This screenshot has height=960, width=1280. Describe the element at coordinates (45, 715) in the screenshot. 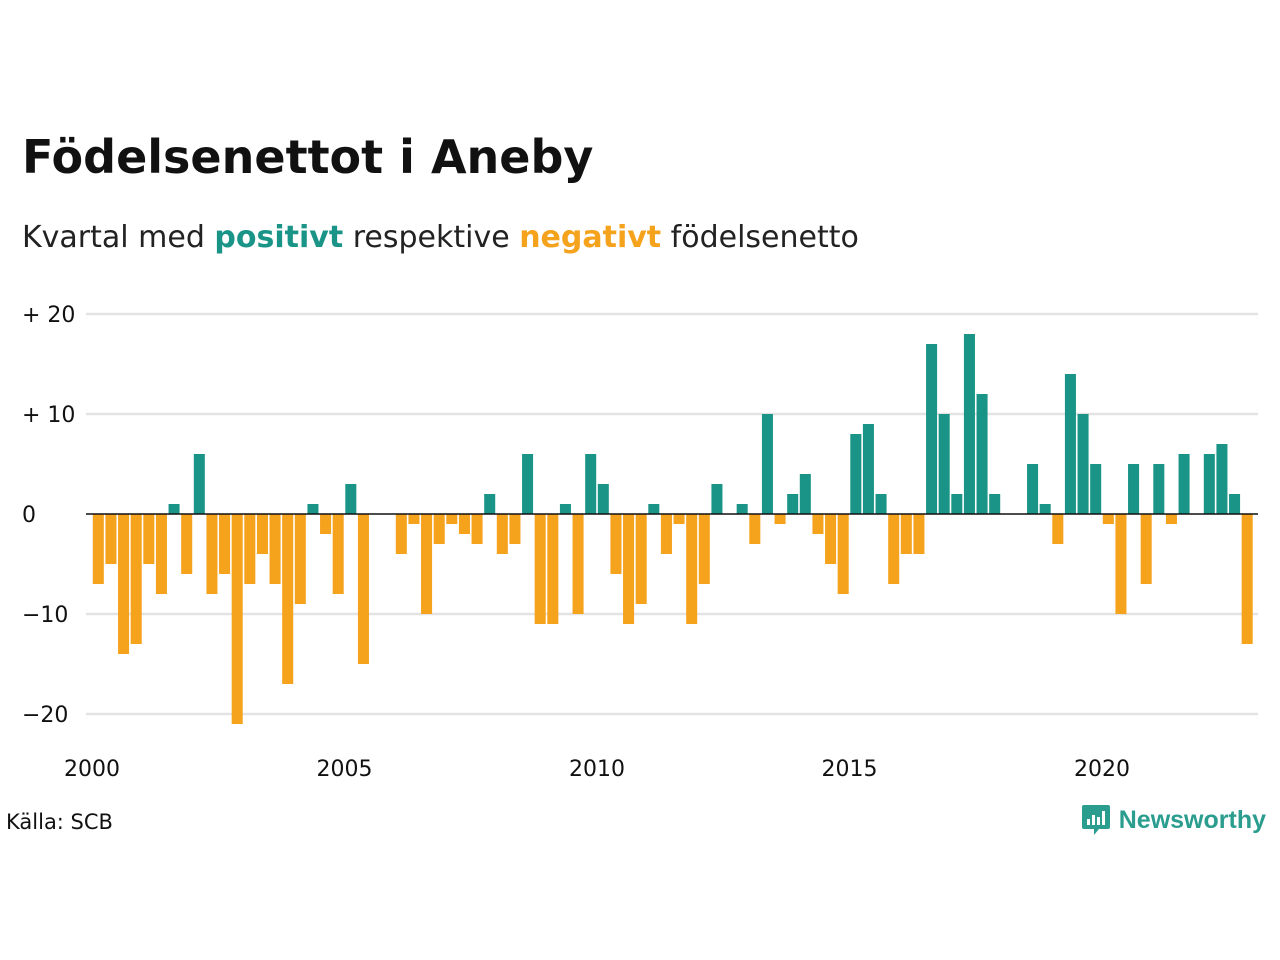

I see `y-tick-label: −20` at that location.